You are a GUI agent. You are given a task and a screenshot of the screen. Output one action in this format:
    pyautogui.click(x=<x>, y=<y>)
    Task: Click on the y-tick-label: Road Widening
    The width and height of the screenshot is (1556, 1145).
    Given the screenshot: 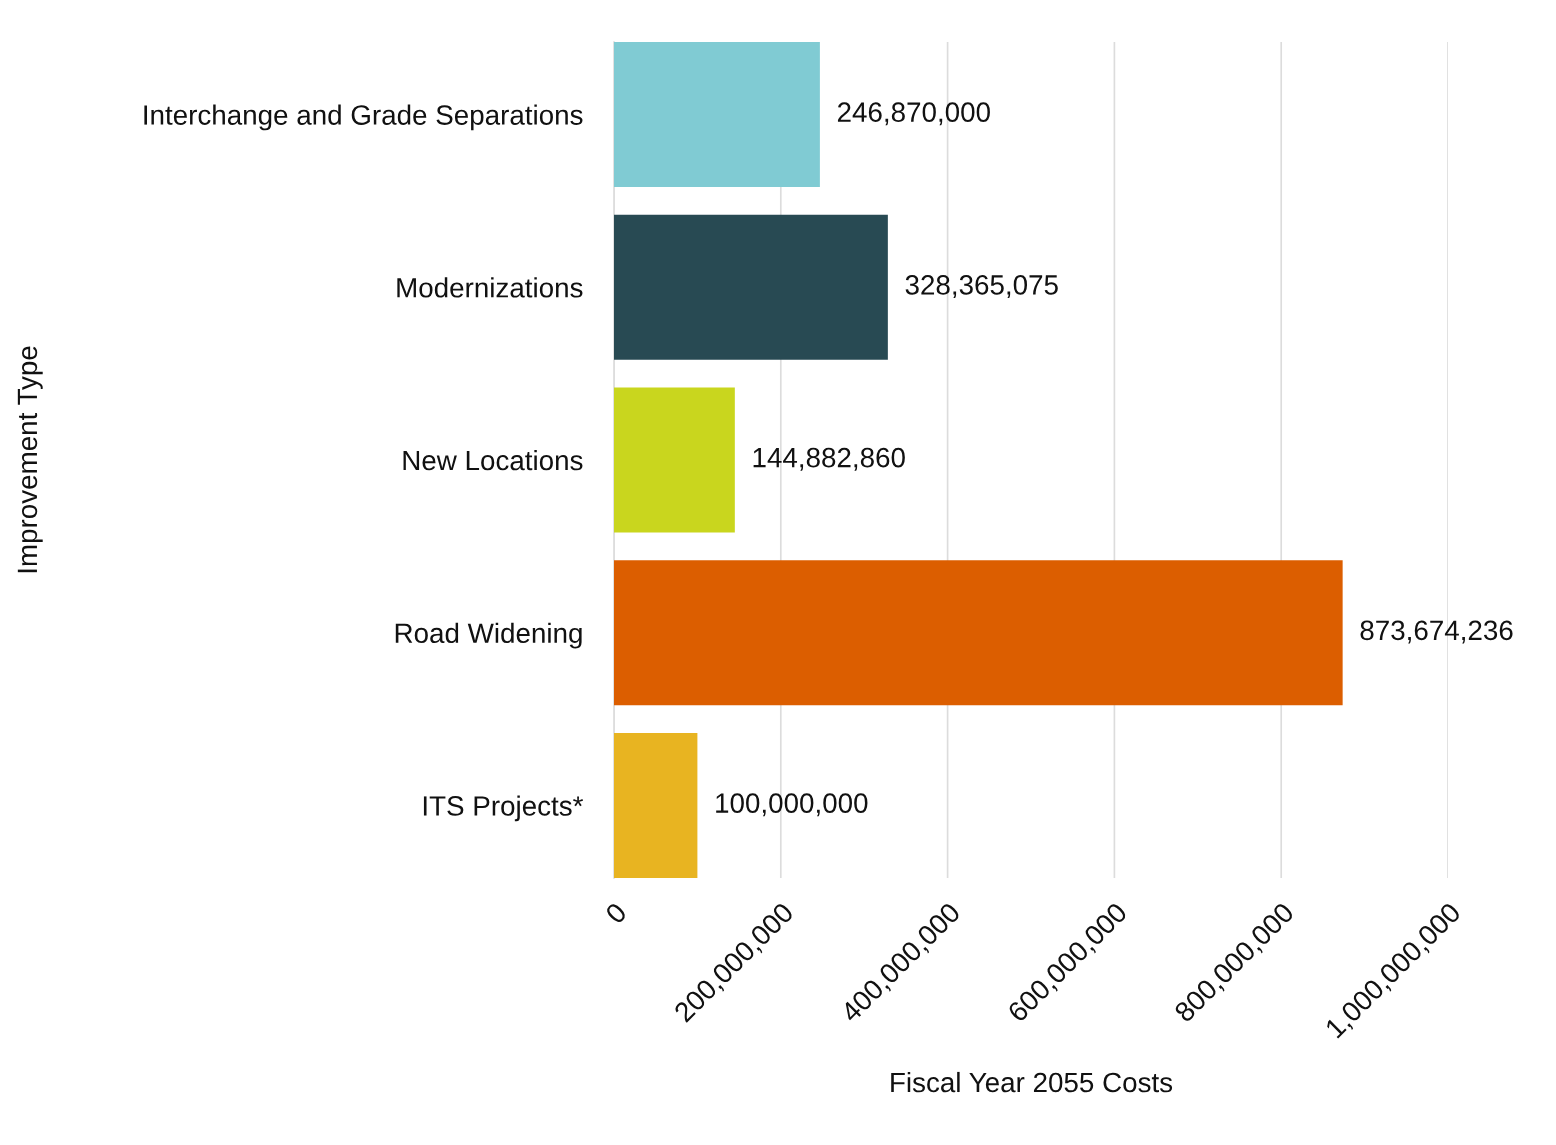 What is the action you would take?
    pyautogui.click(x=488, y=635)
    